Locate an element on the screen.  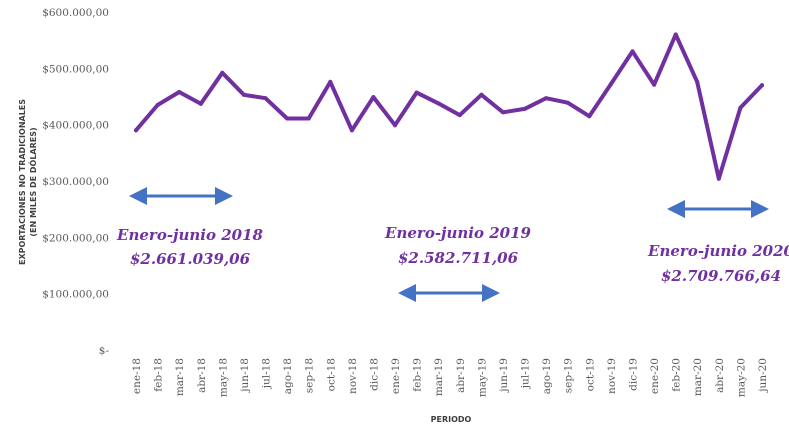
x-tick-label: mar-20 is located at coordinates (698, 377).